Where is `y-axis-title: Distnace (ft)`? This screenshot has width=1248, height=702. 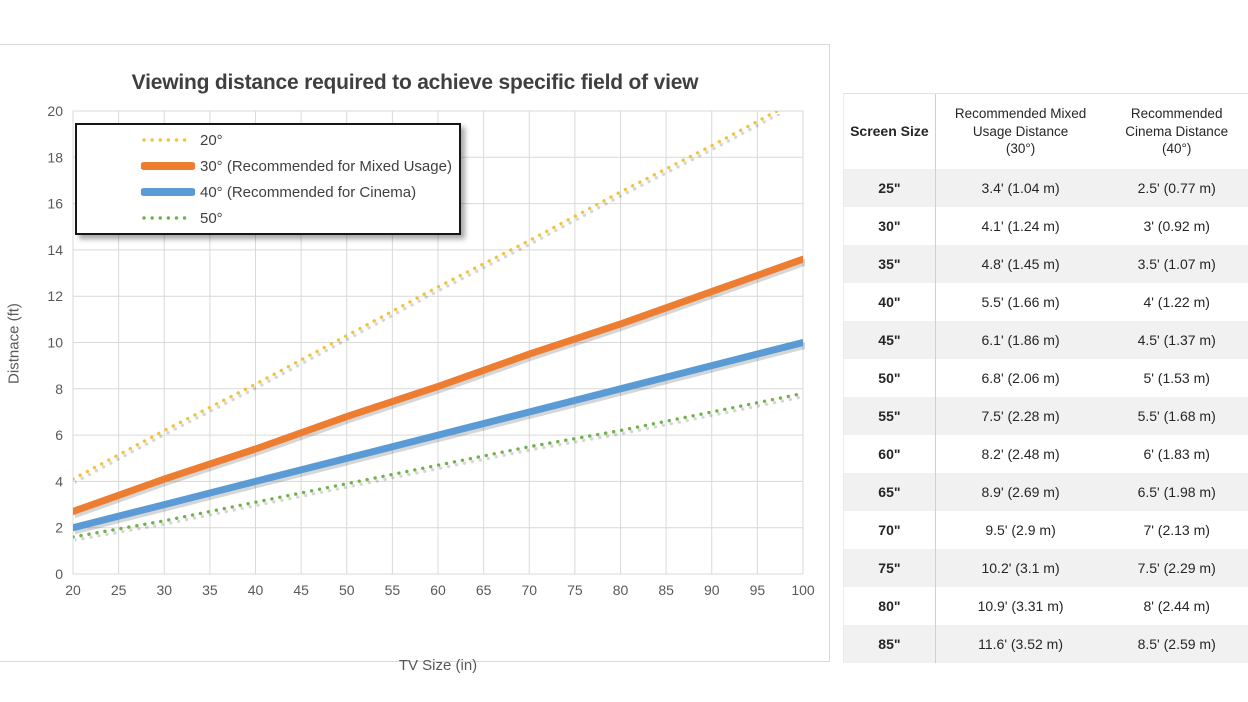 y-axis-title: Distnace (ft) is located at coordinates (14, 343).